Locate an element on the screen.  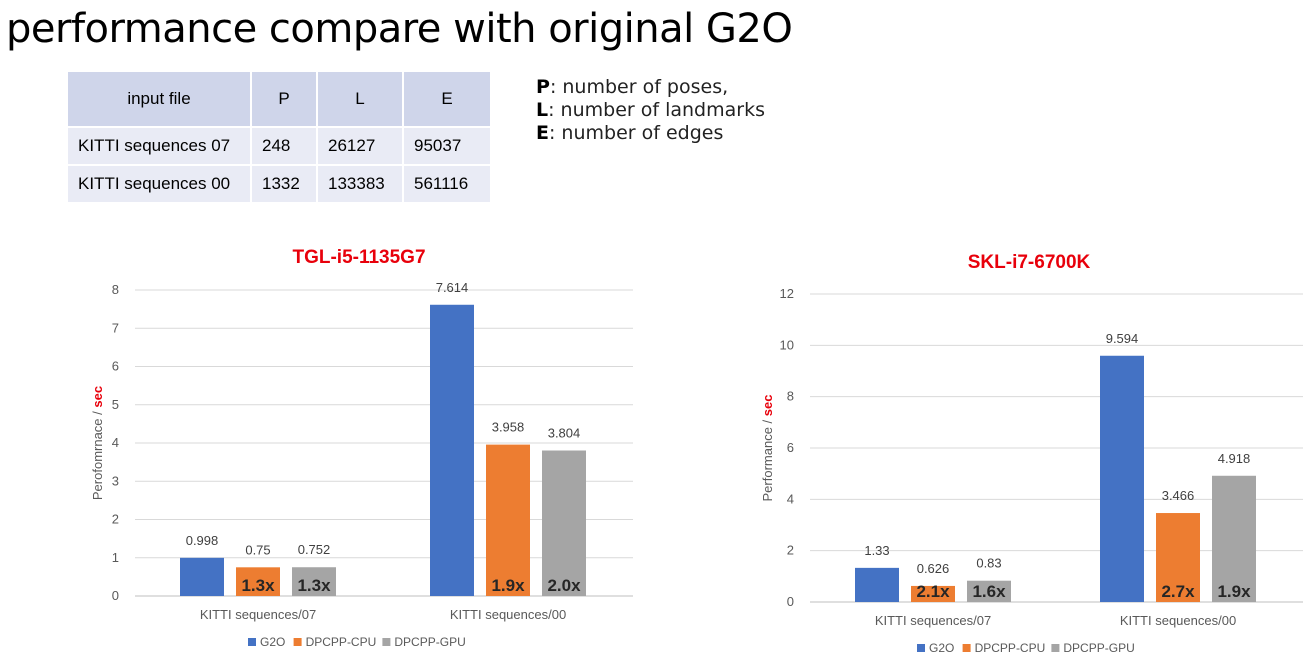
table-header: E is located at coordinates (447, 99).